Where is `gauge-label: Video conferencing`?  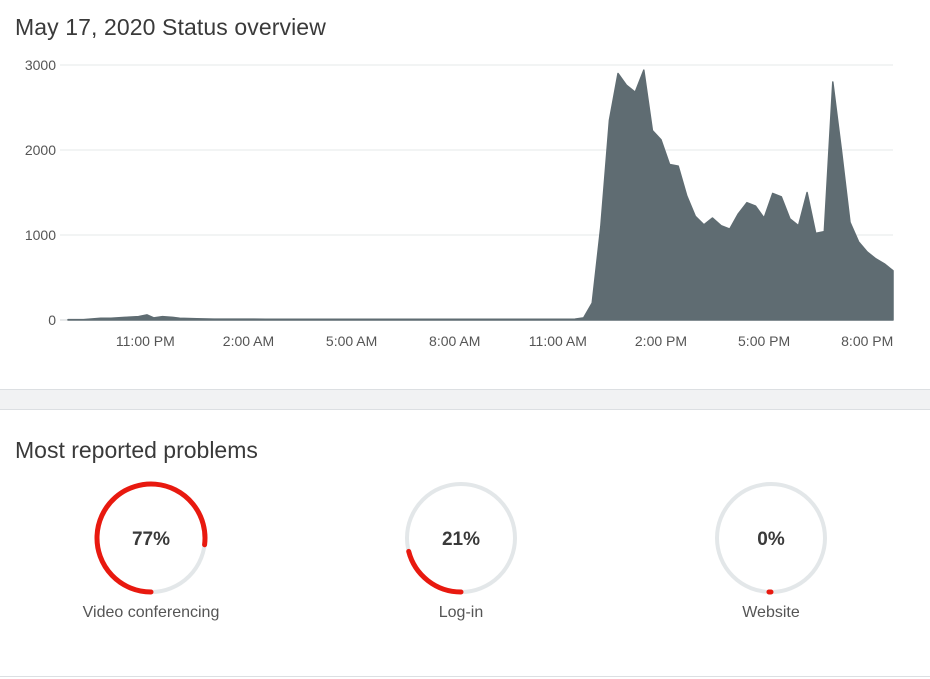
gauge-label: Video conferencing is located at coordinates (151, 612).